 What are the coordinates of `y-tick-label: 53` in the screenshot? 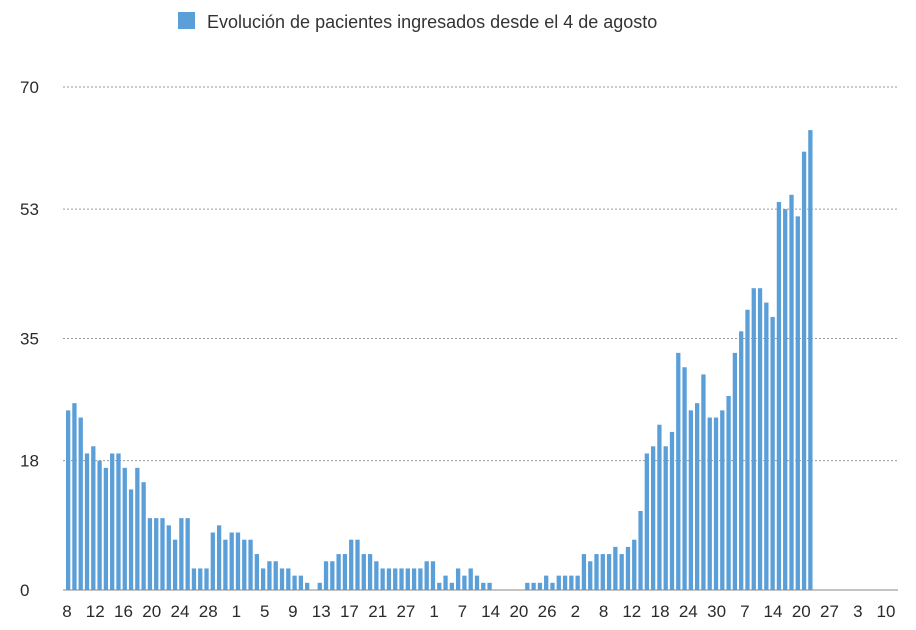 It's located at (29, 209).